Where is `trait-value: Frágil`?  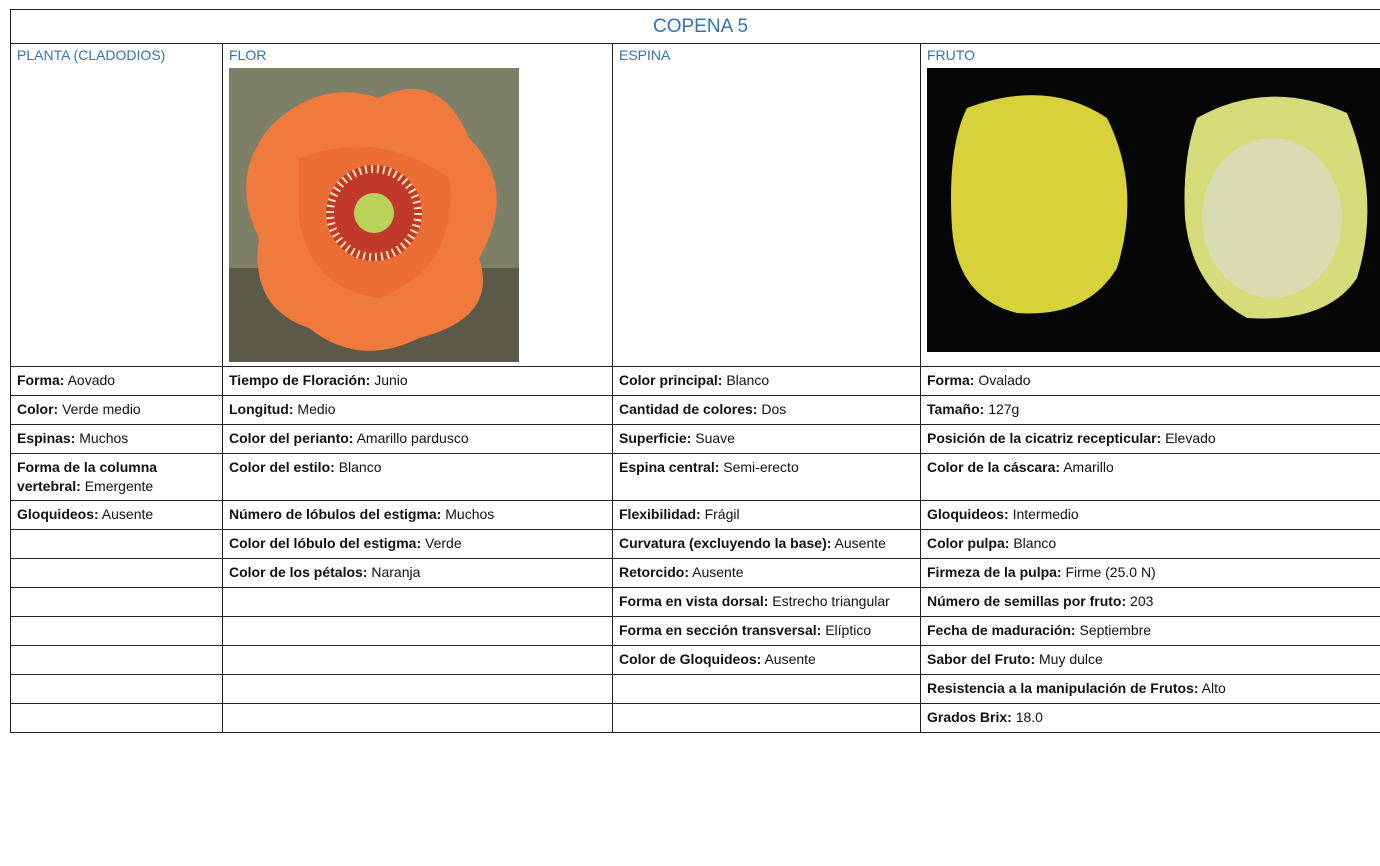
trait-value: Frágil is located at coordinates (722, 514).